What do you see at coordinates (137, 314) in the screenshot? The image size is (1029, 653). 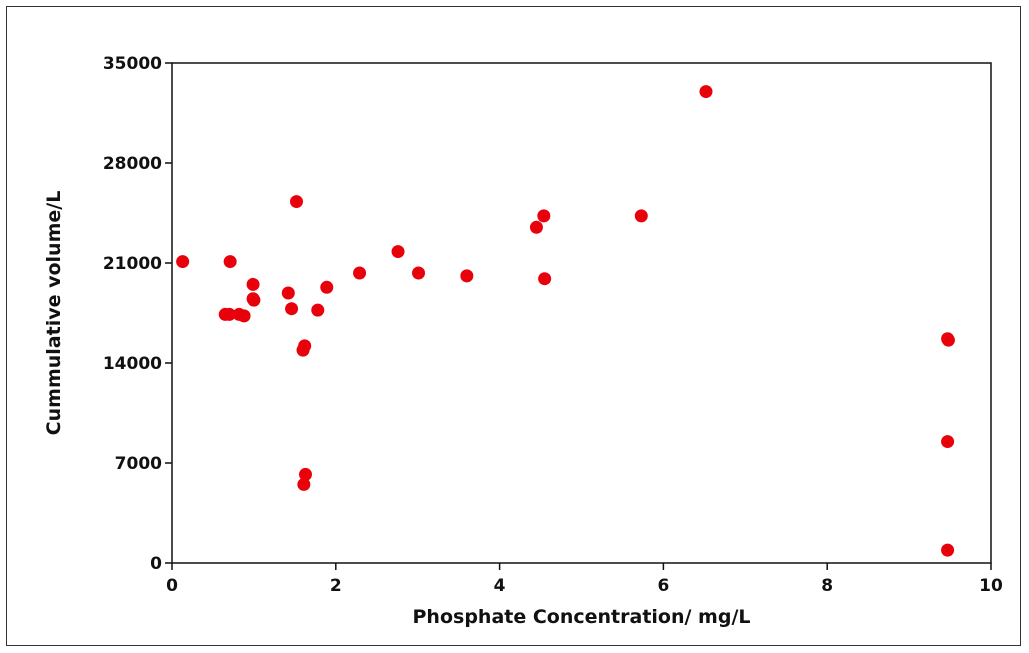 I see `y-axis-ticks: 0 7000 14000 21000 28000 35000` at bounding box center [137, 314].